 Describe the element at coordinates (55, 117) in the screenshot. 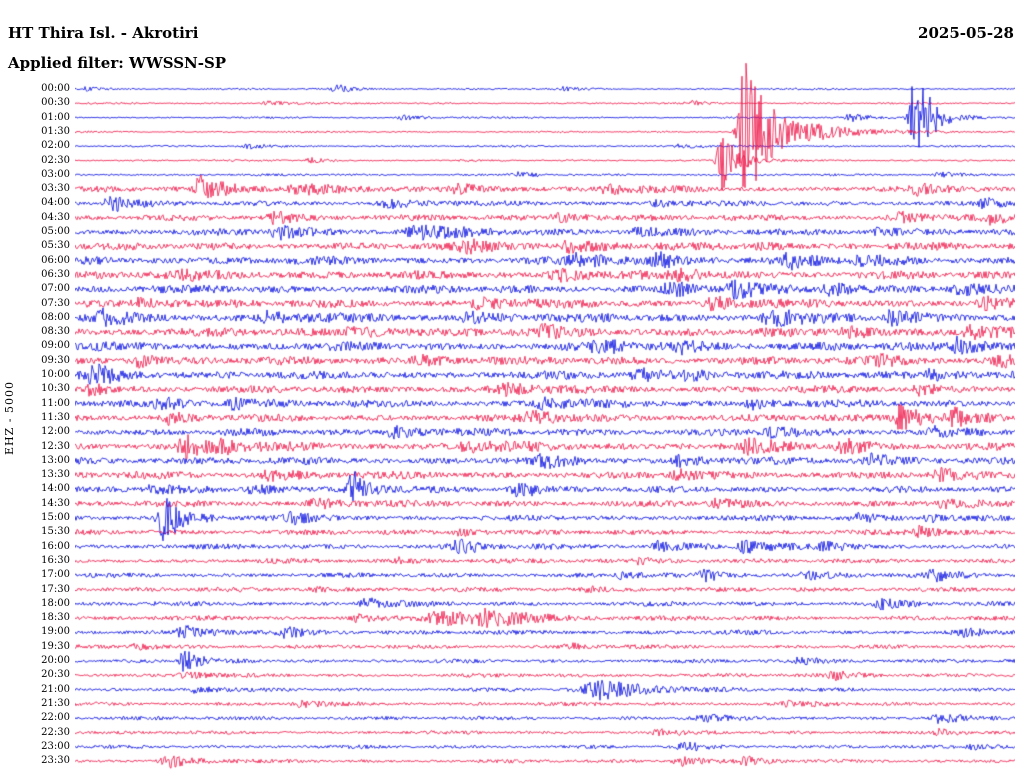

I see `time-label: 01:00` at that location.